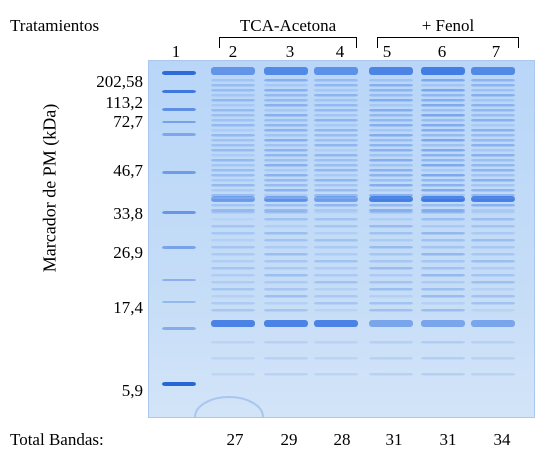 The width and height of the screenshot is (547, 468). I want to click on lane-number-1: 1, so click(176, 51).